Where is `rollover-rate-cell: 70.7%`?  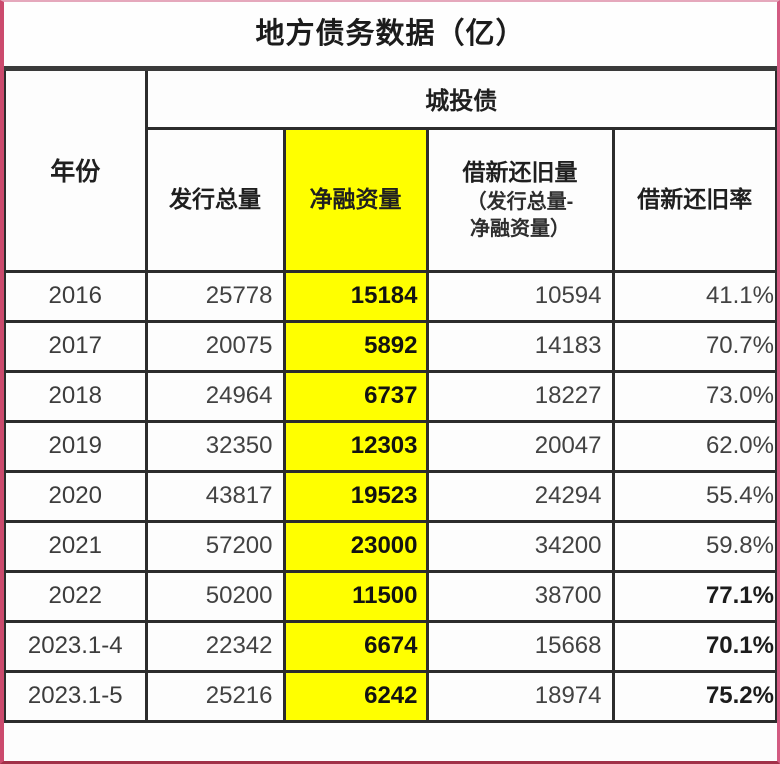
rollover-rate-cell: 70.7% is located at coordinates (694, 346).